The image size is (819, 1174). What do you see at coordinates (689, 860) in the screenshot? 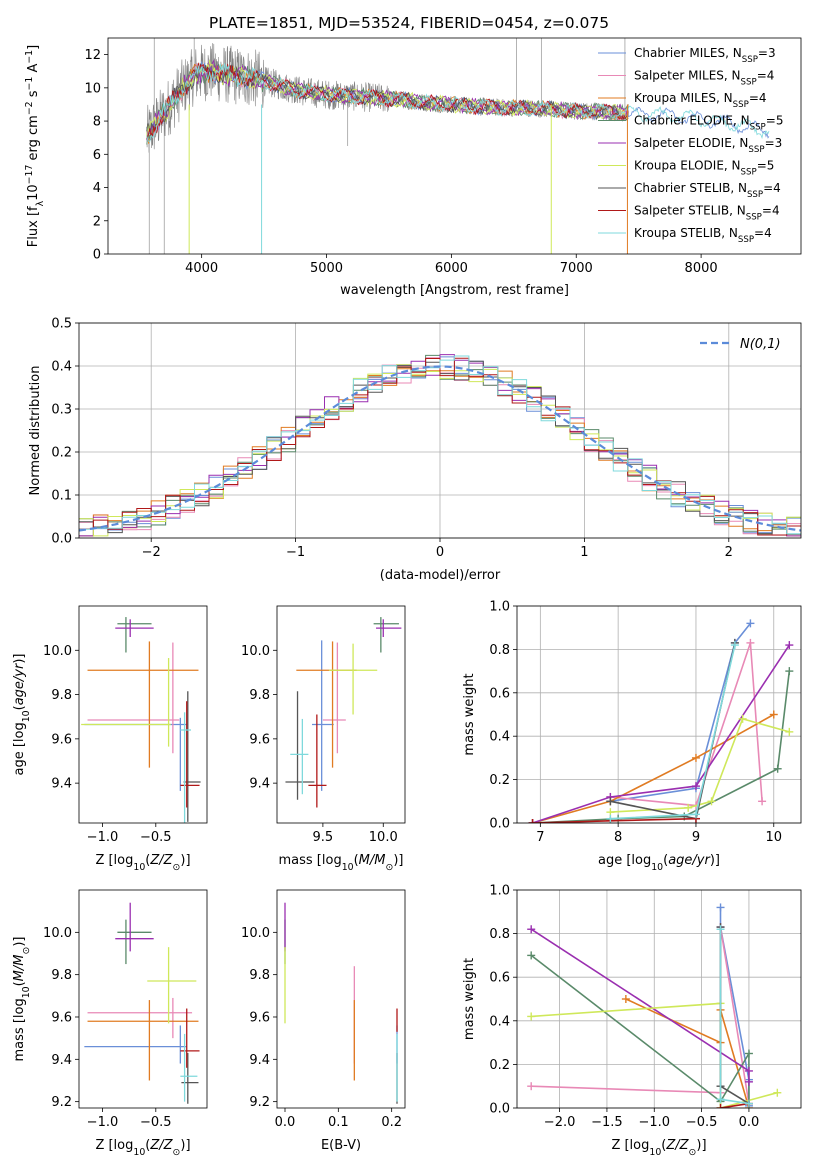
I see `label-part: age/yr` at bounding box center [689, 860].